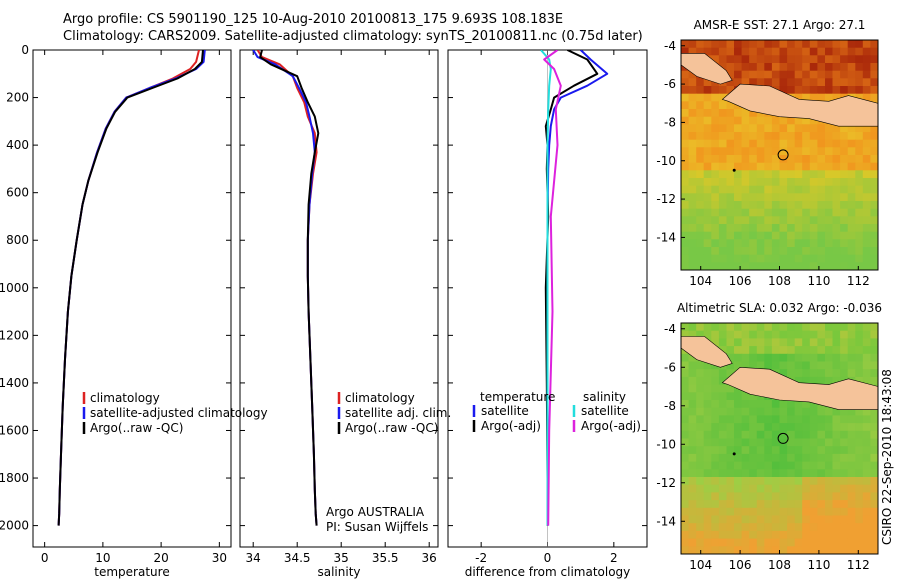 This screenshot has height=580, width=900. I want to click on footer-credit: CSIRO 22-Sep-2010 18:43:08, so click(887, 457).